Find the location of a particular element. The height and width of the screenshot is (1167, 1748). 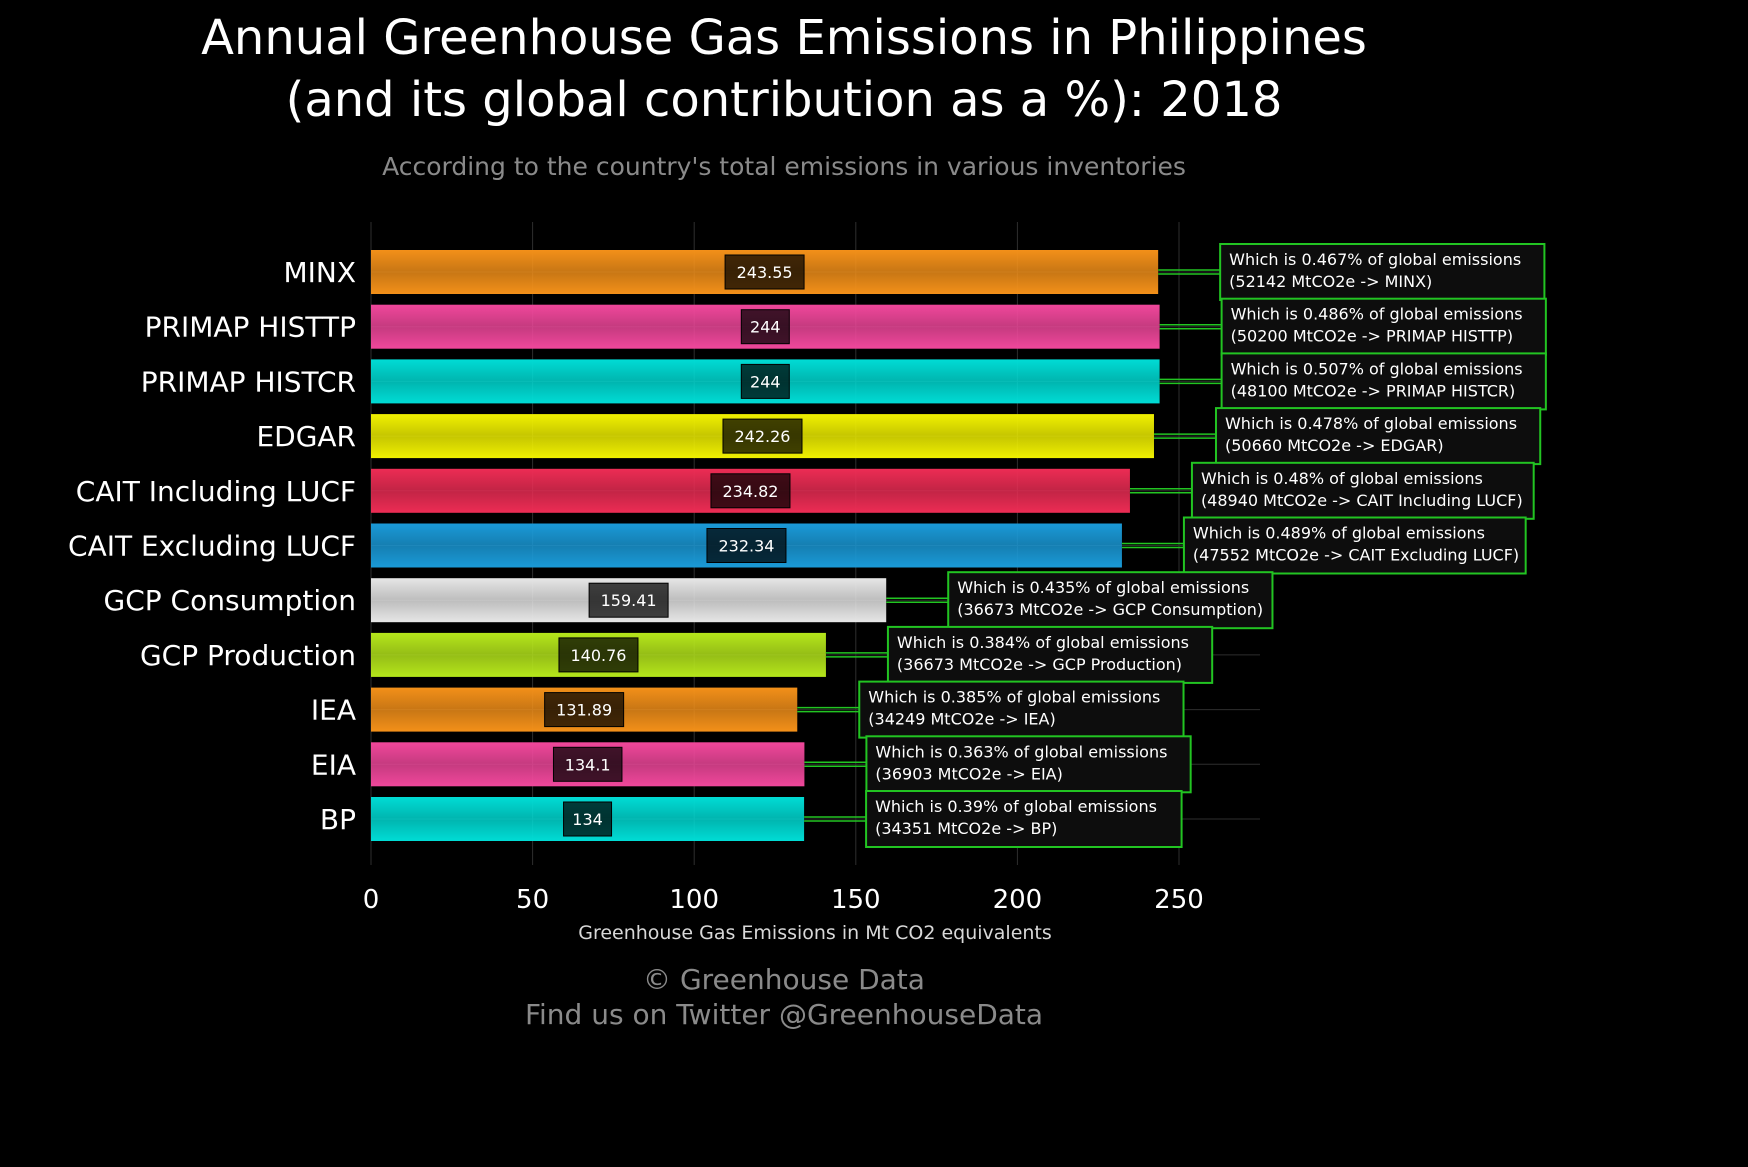

annotation-line1: Which is 0.486% of global emissions is located at coordinates (1377, 314).